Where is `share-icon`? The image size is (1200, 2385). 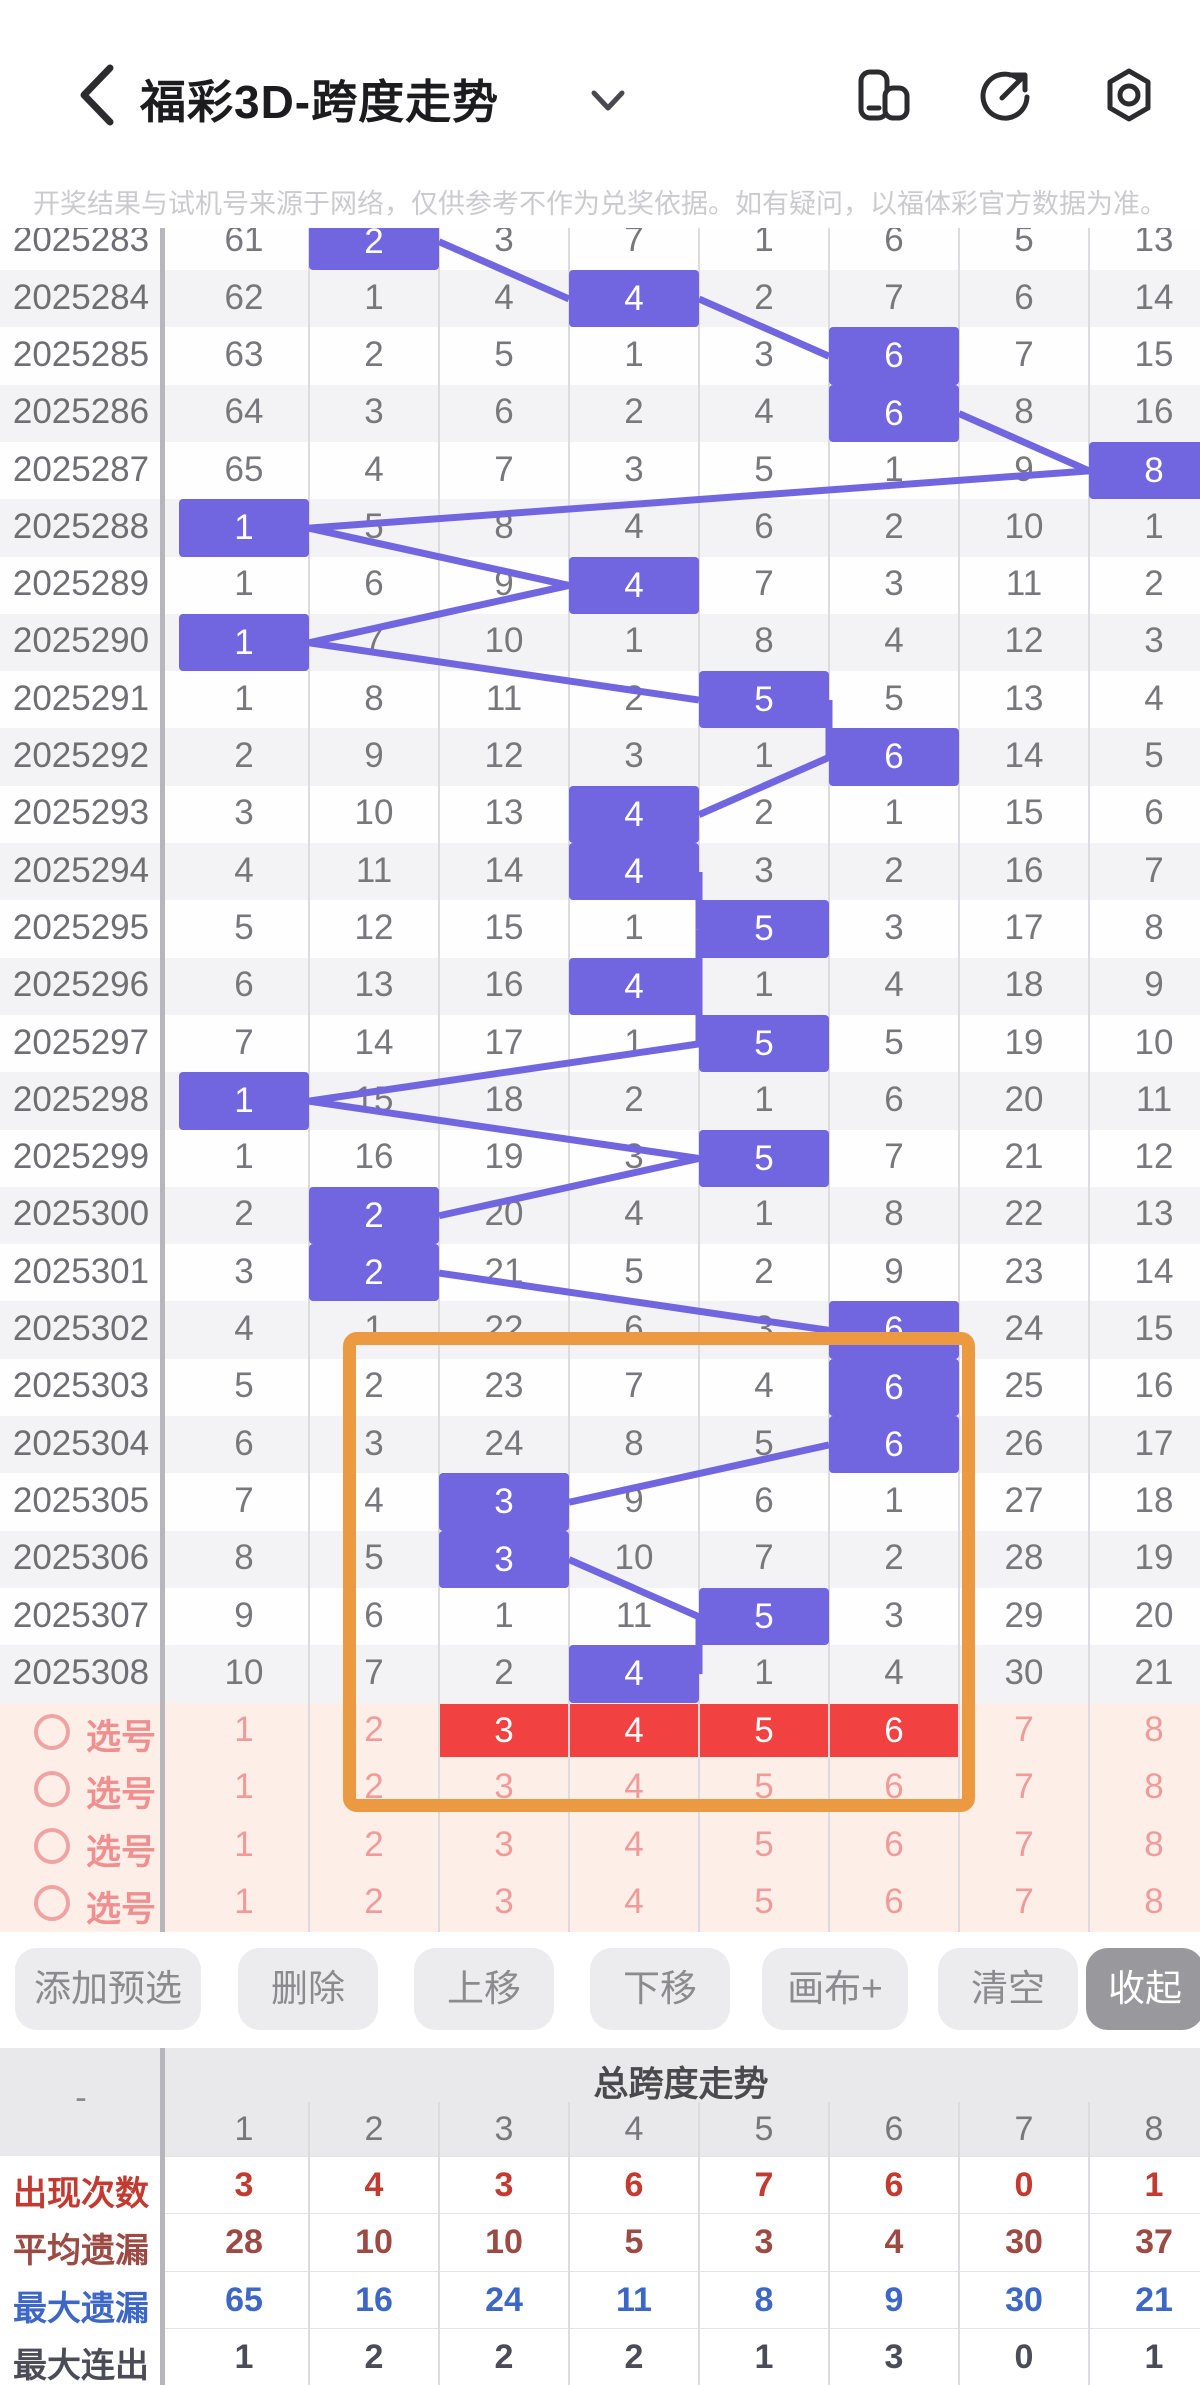 share-icon is located at coordinates (1005, 95).